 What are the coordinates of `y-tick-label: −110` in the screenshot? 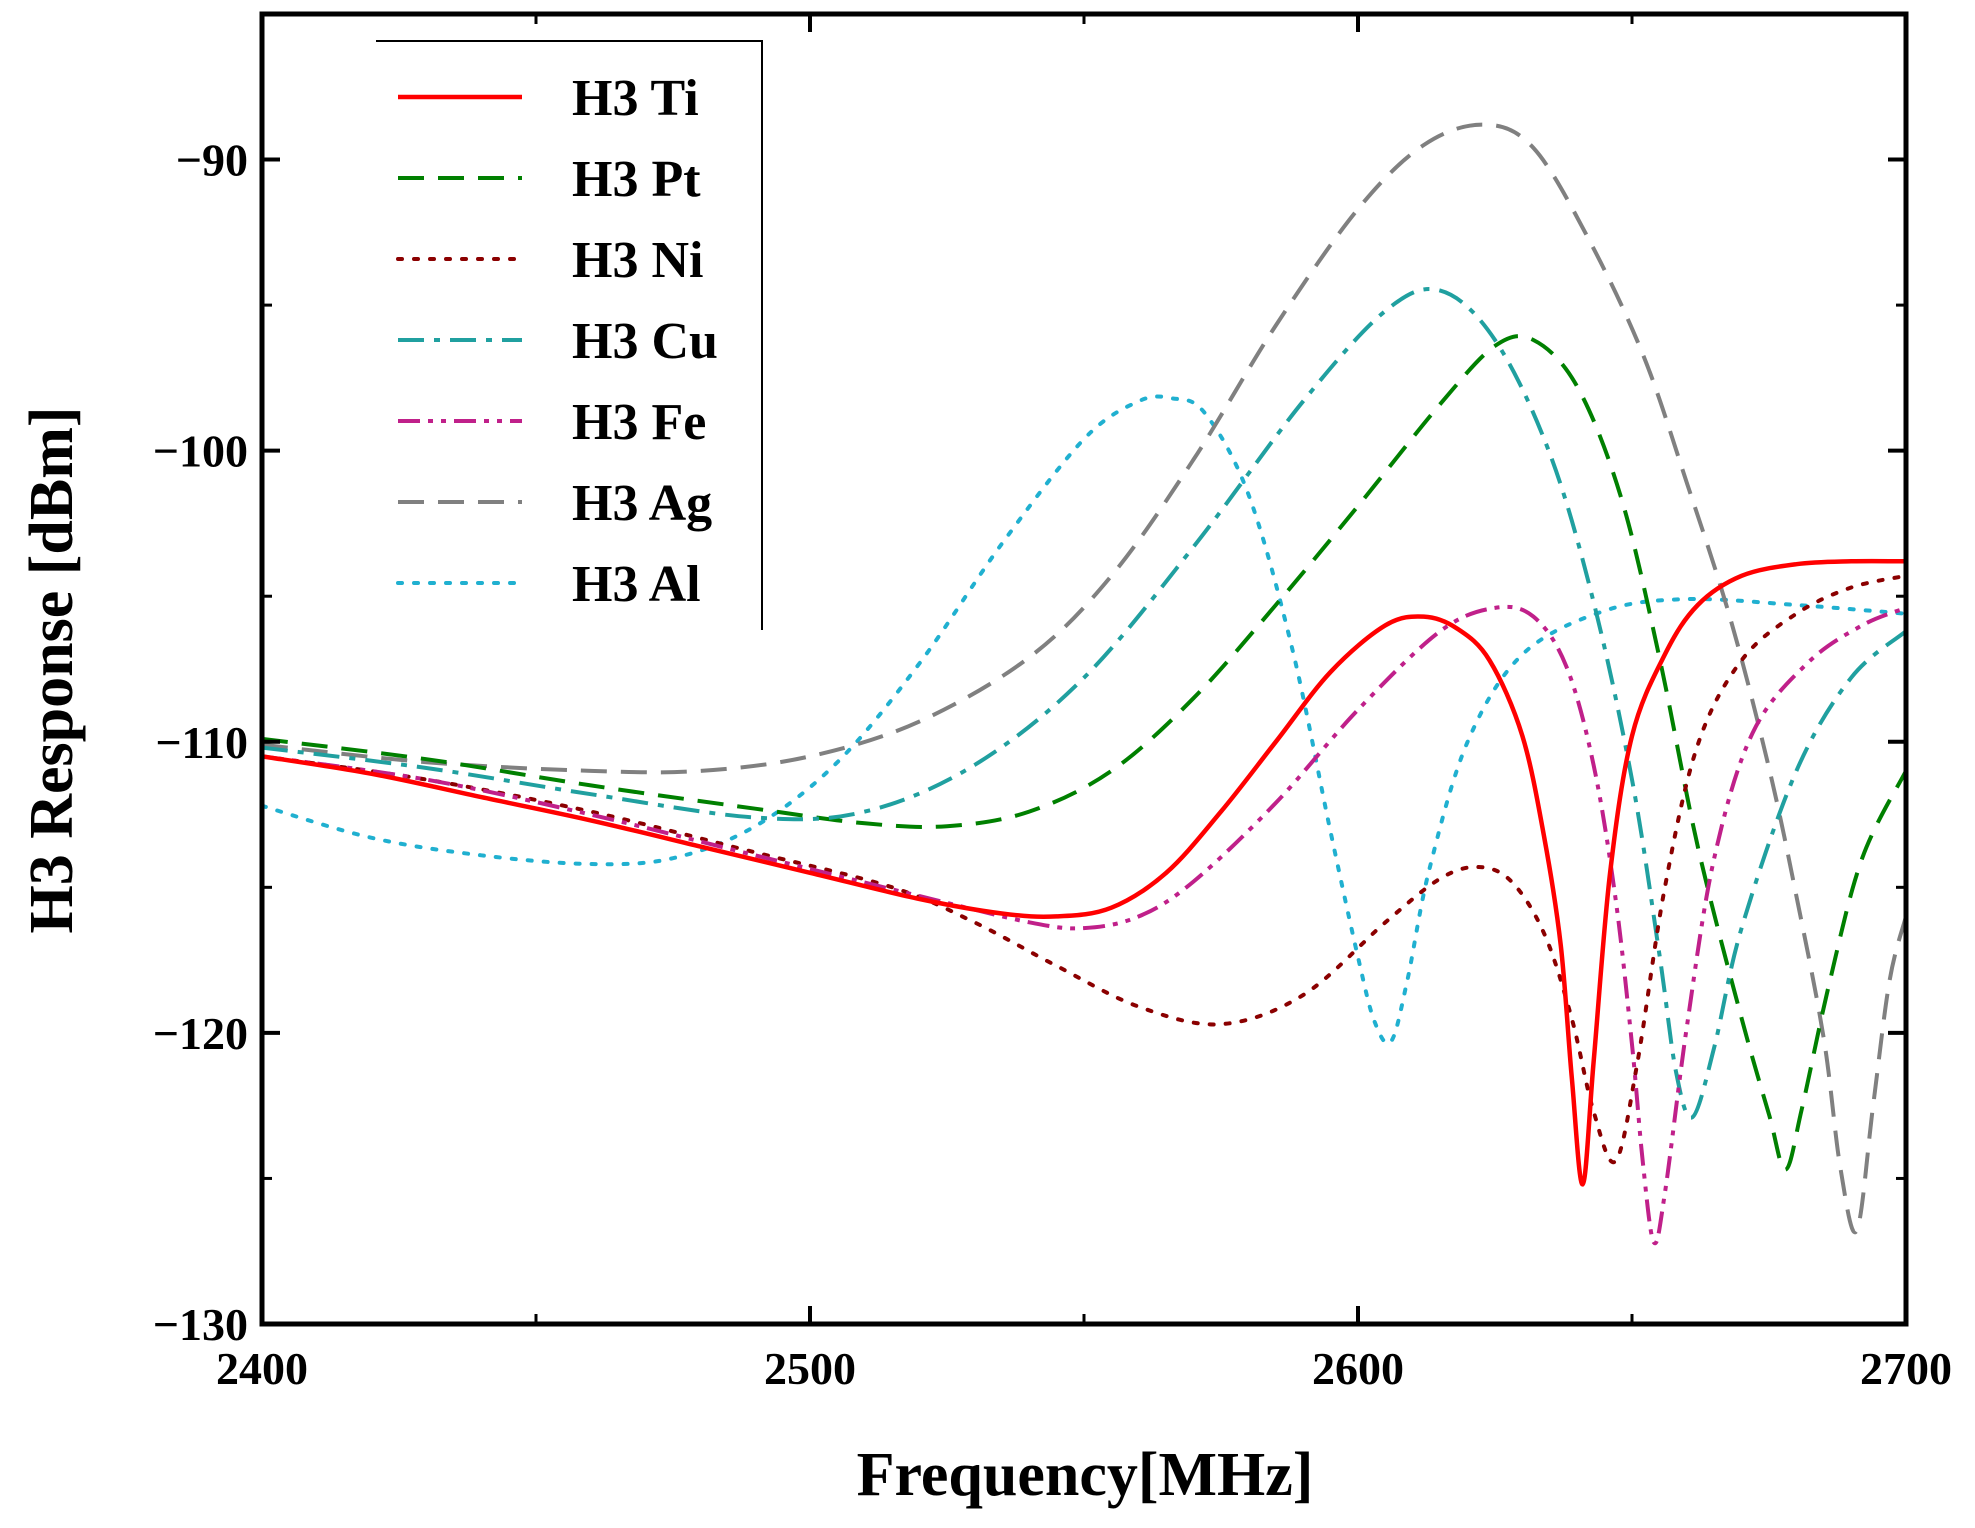 It's located at (201, 742).